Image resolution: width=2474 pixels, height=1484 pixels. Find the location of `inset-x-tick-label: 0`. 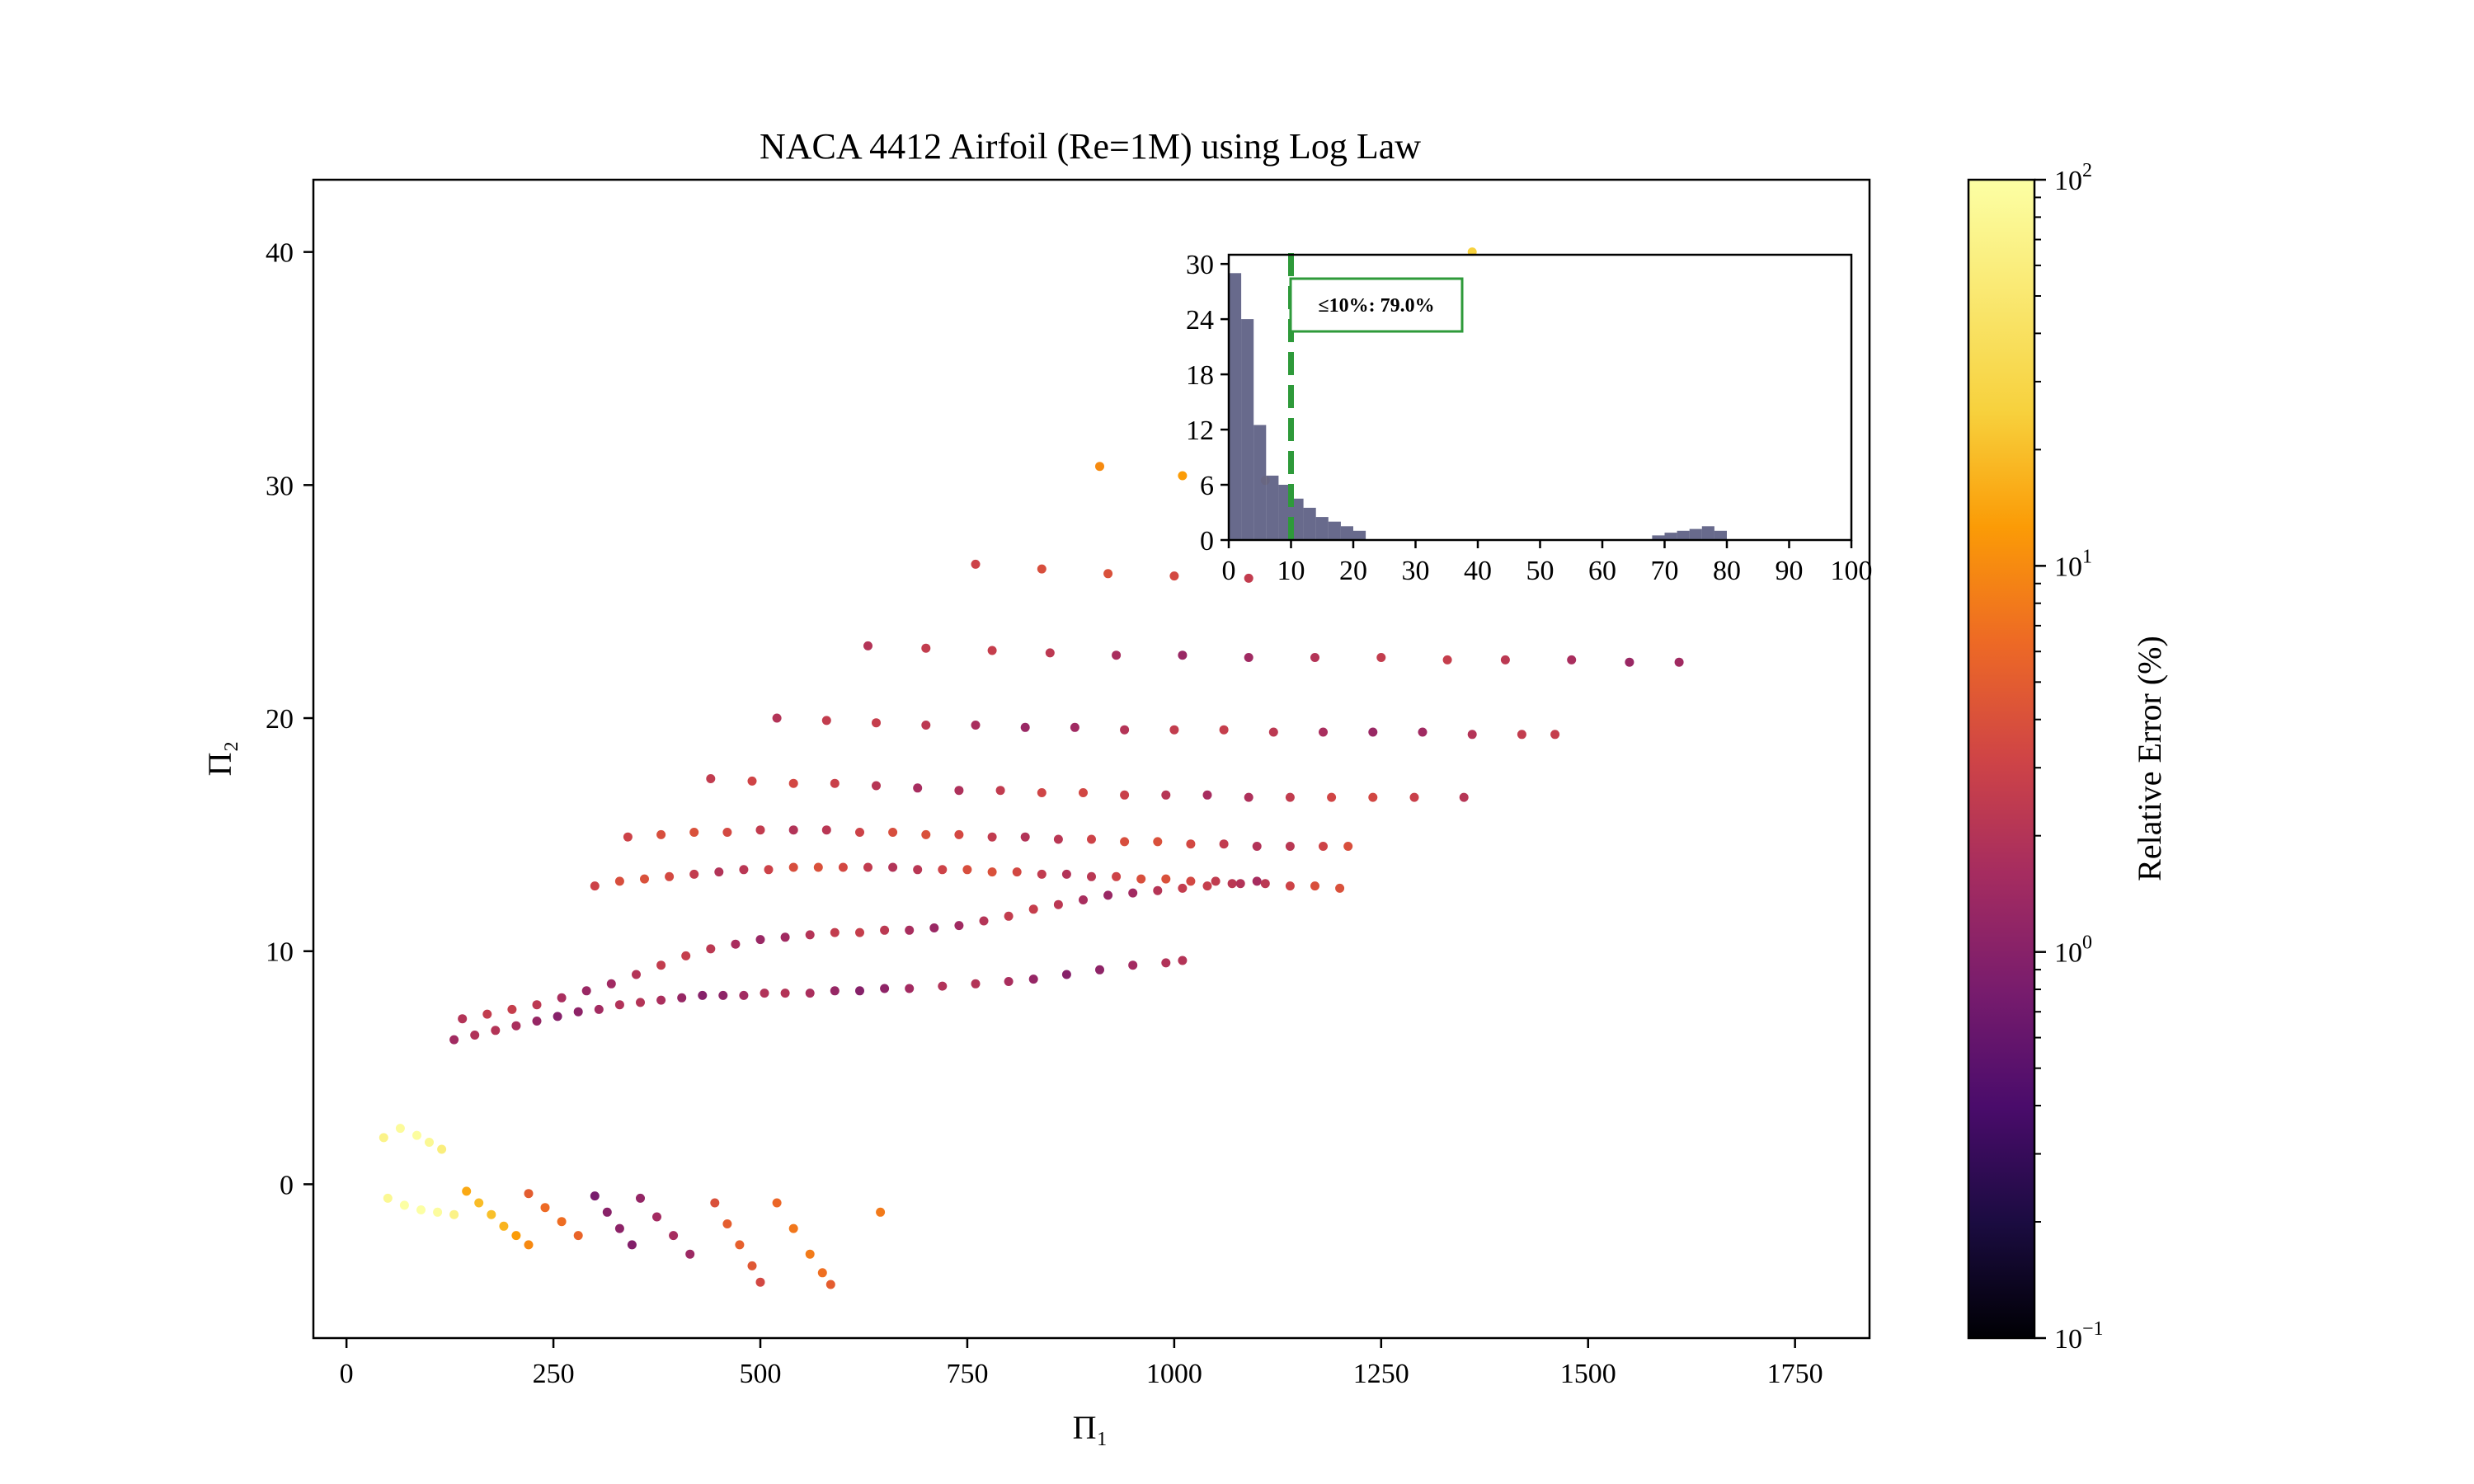

inset-x-tick-label: 0 is located at coordinates (1229, 571).